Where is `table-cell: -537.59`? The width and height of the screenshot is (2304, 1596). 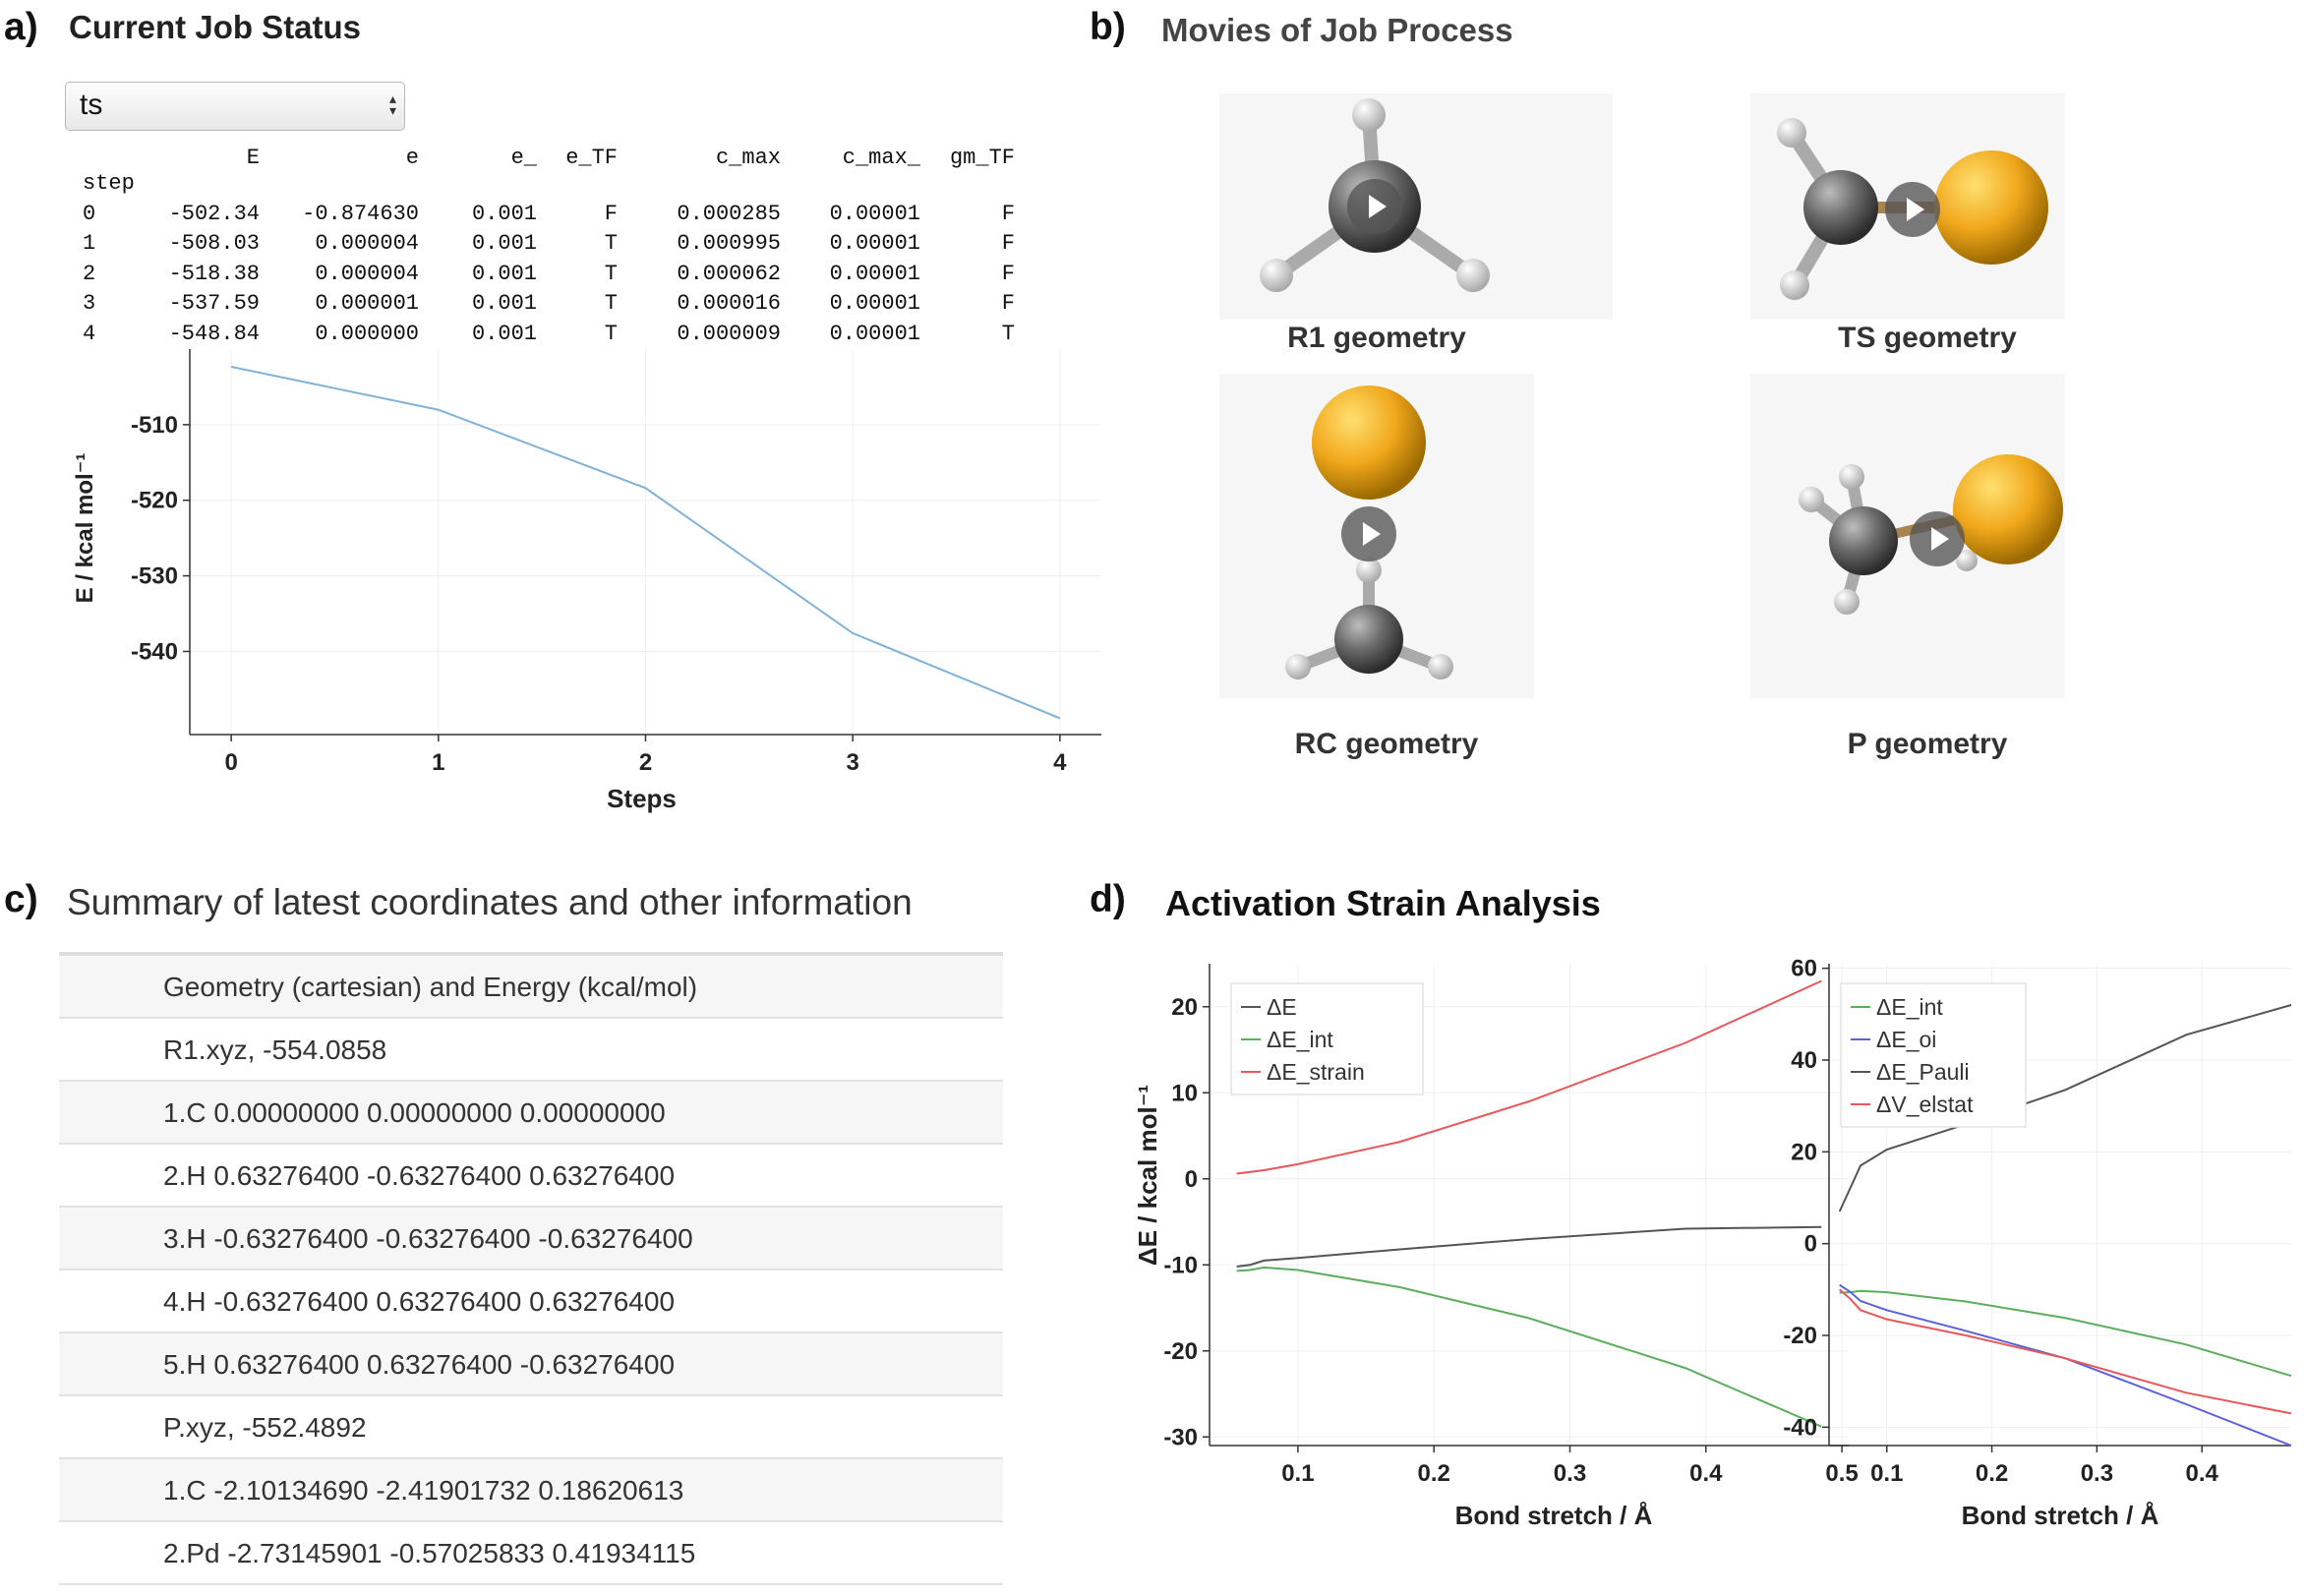
table-cell: -537.59 is located at coordinates (214, 304).